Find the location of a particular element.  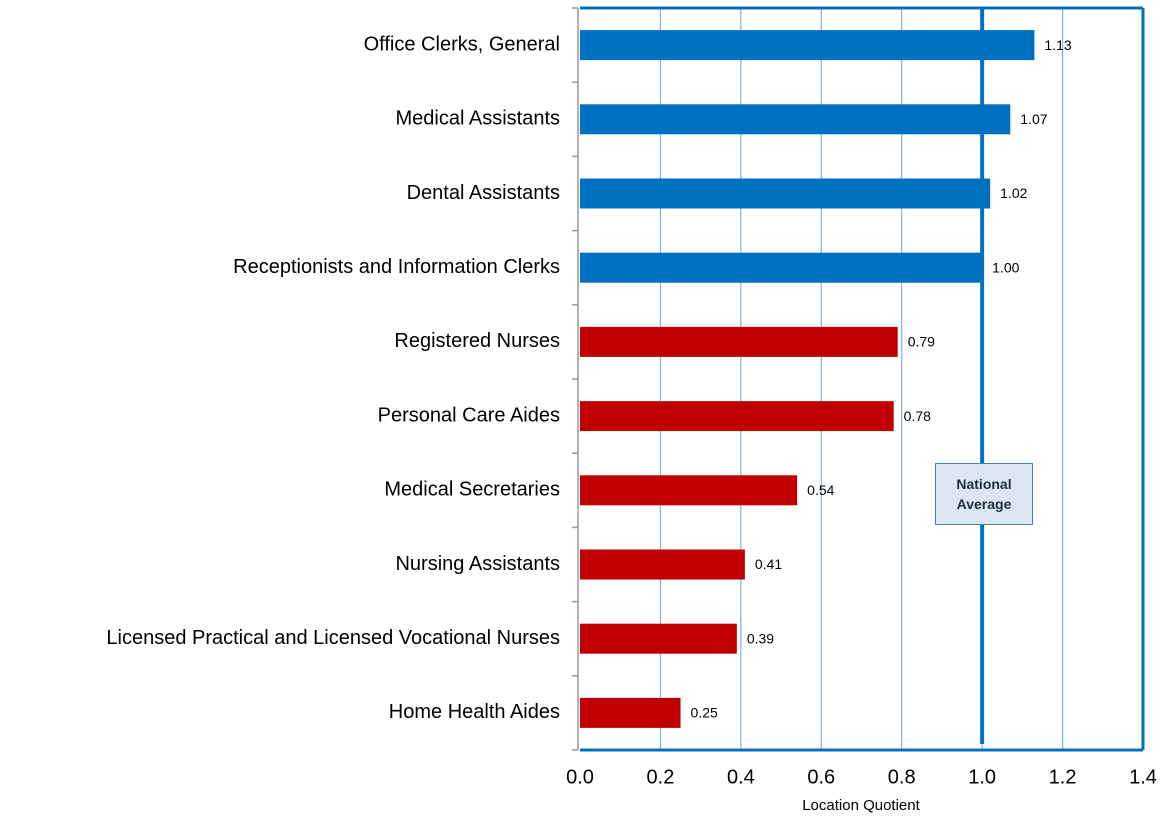

y-tick-label: Registered Nurses is located at coordinates (477, 341).